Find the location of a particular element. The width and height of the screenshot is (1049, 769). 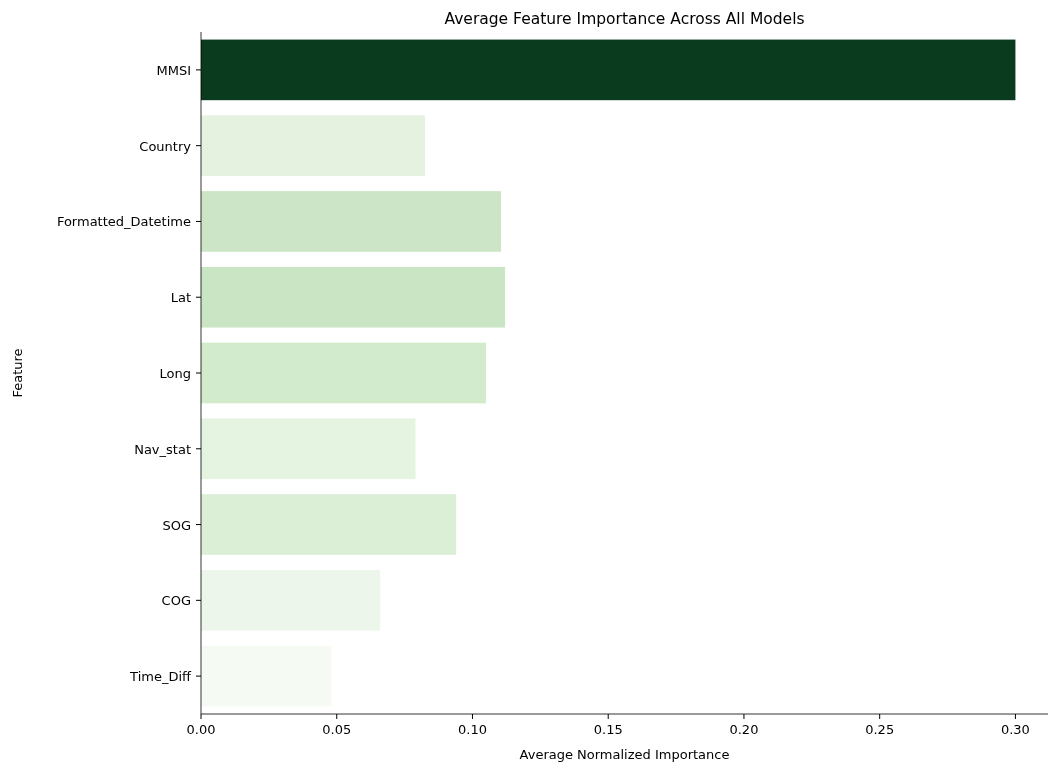

y-axis-title: Feature is located at coordinates (17, 373).